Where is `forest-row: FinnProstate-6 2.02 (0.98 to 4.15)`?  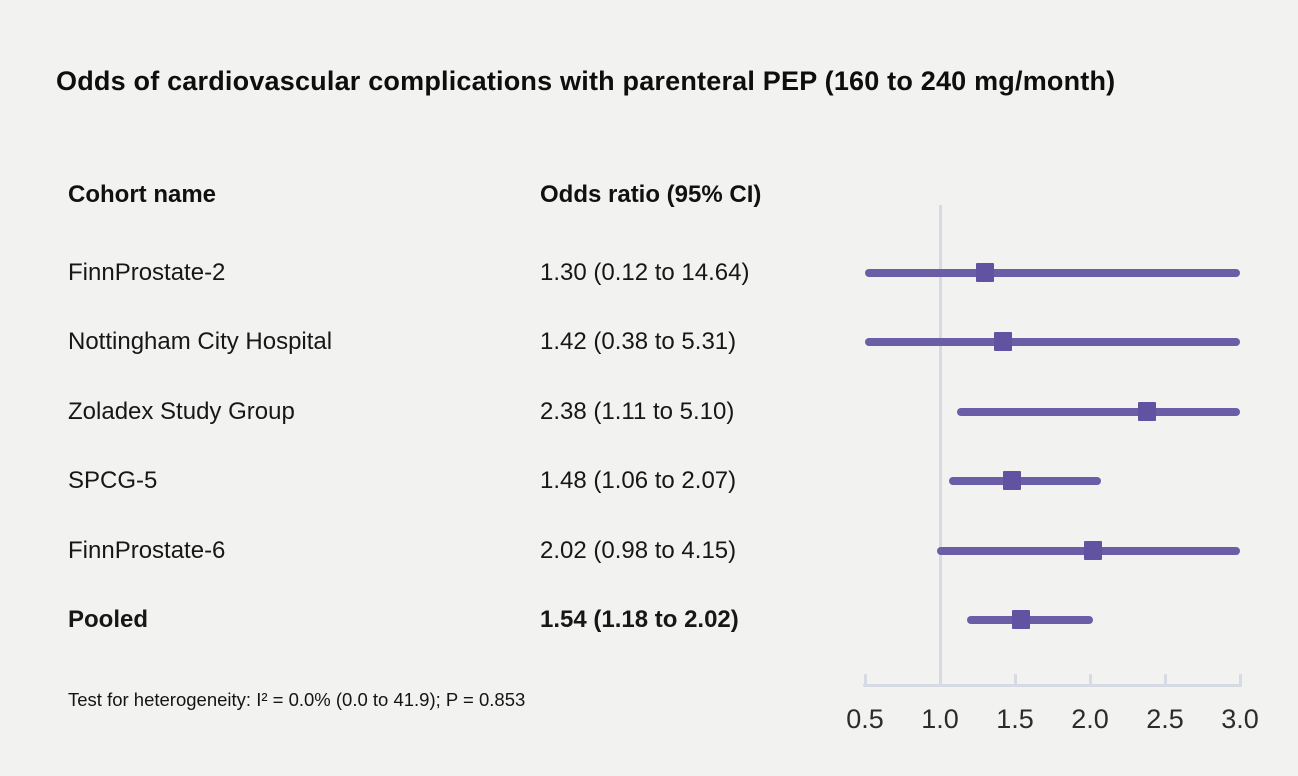
forest-row: FinnProstate-6 2.02 (0.98 to 4.15) is located at coordinates (649, 551).